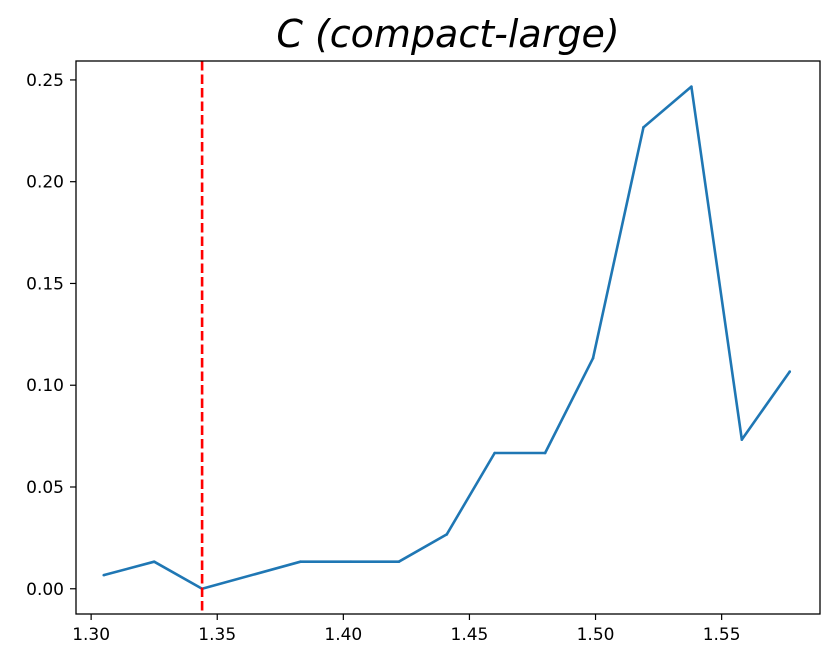 This screenshot has width=834, height=664. Describe the element at coordinates (596, 635) in the screenshot. I see `x-tick-label: 1.50` at that location.